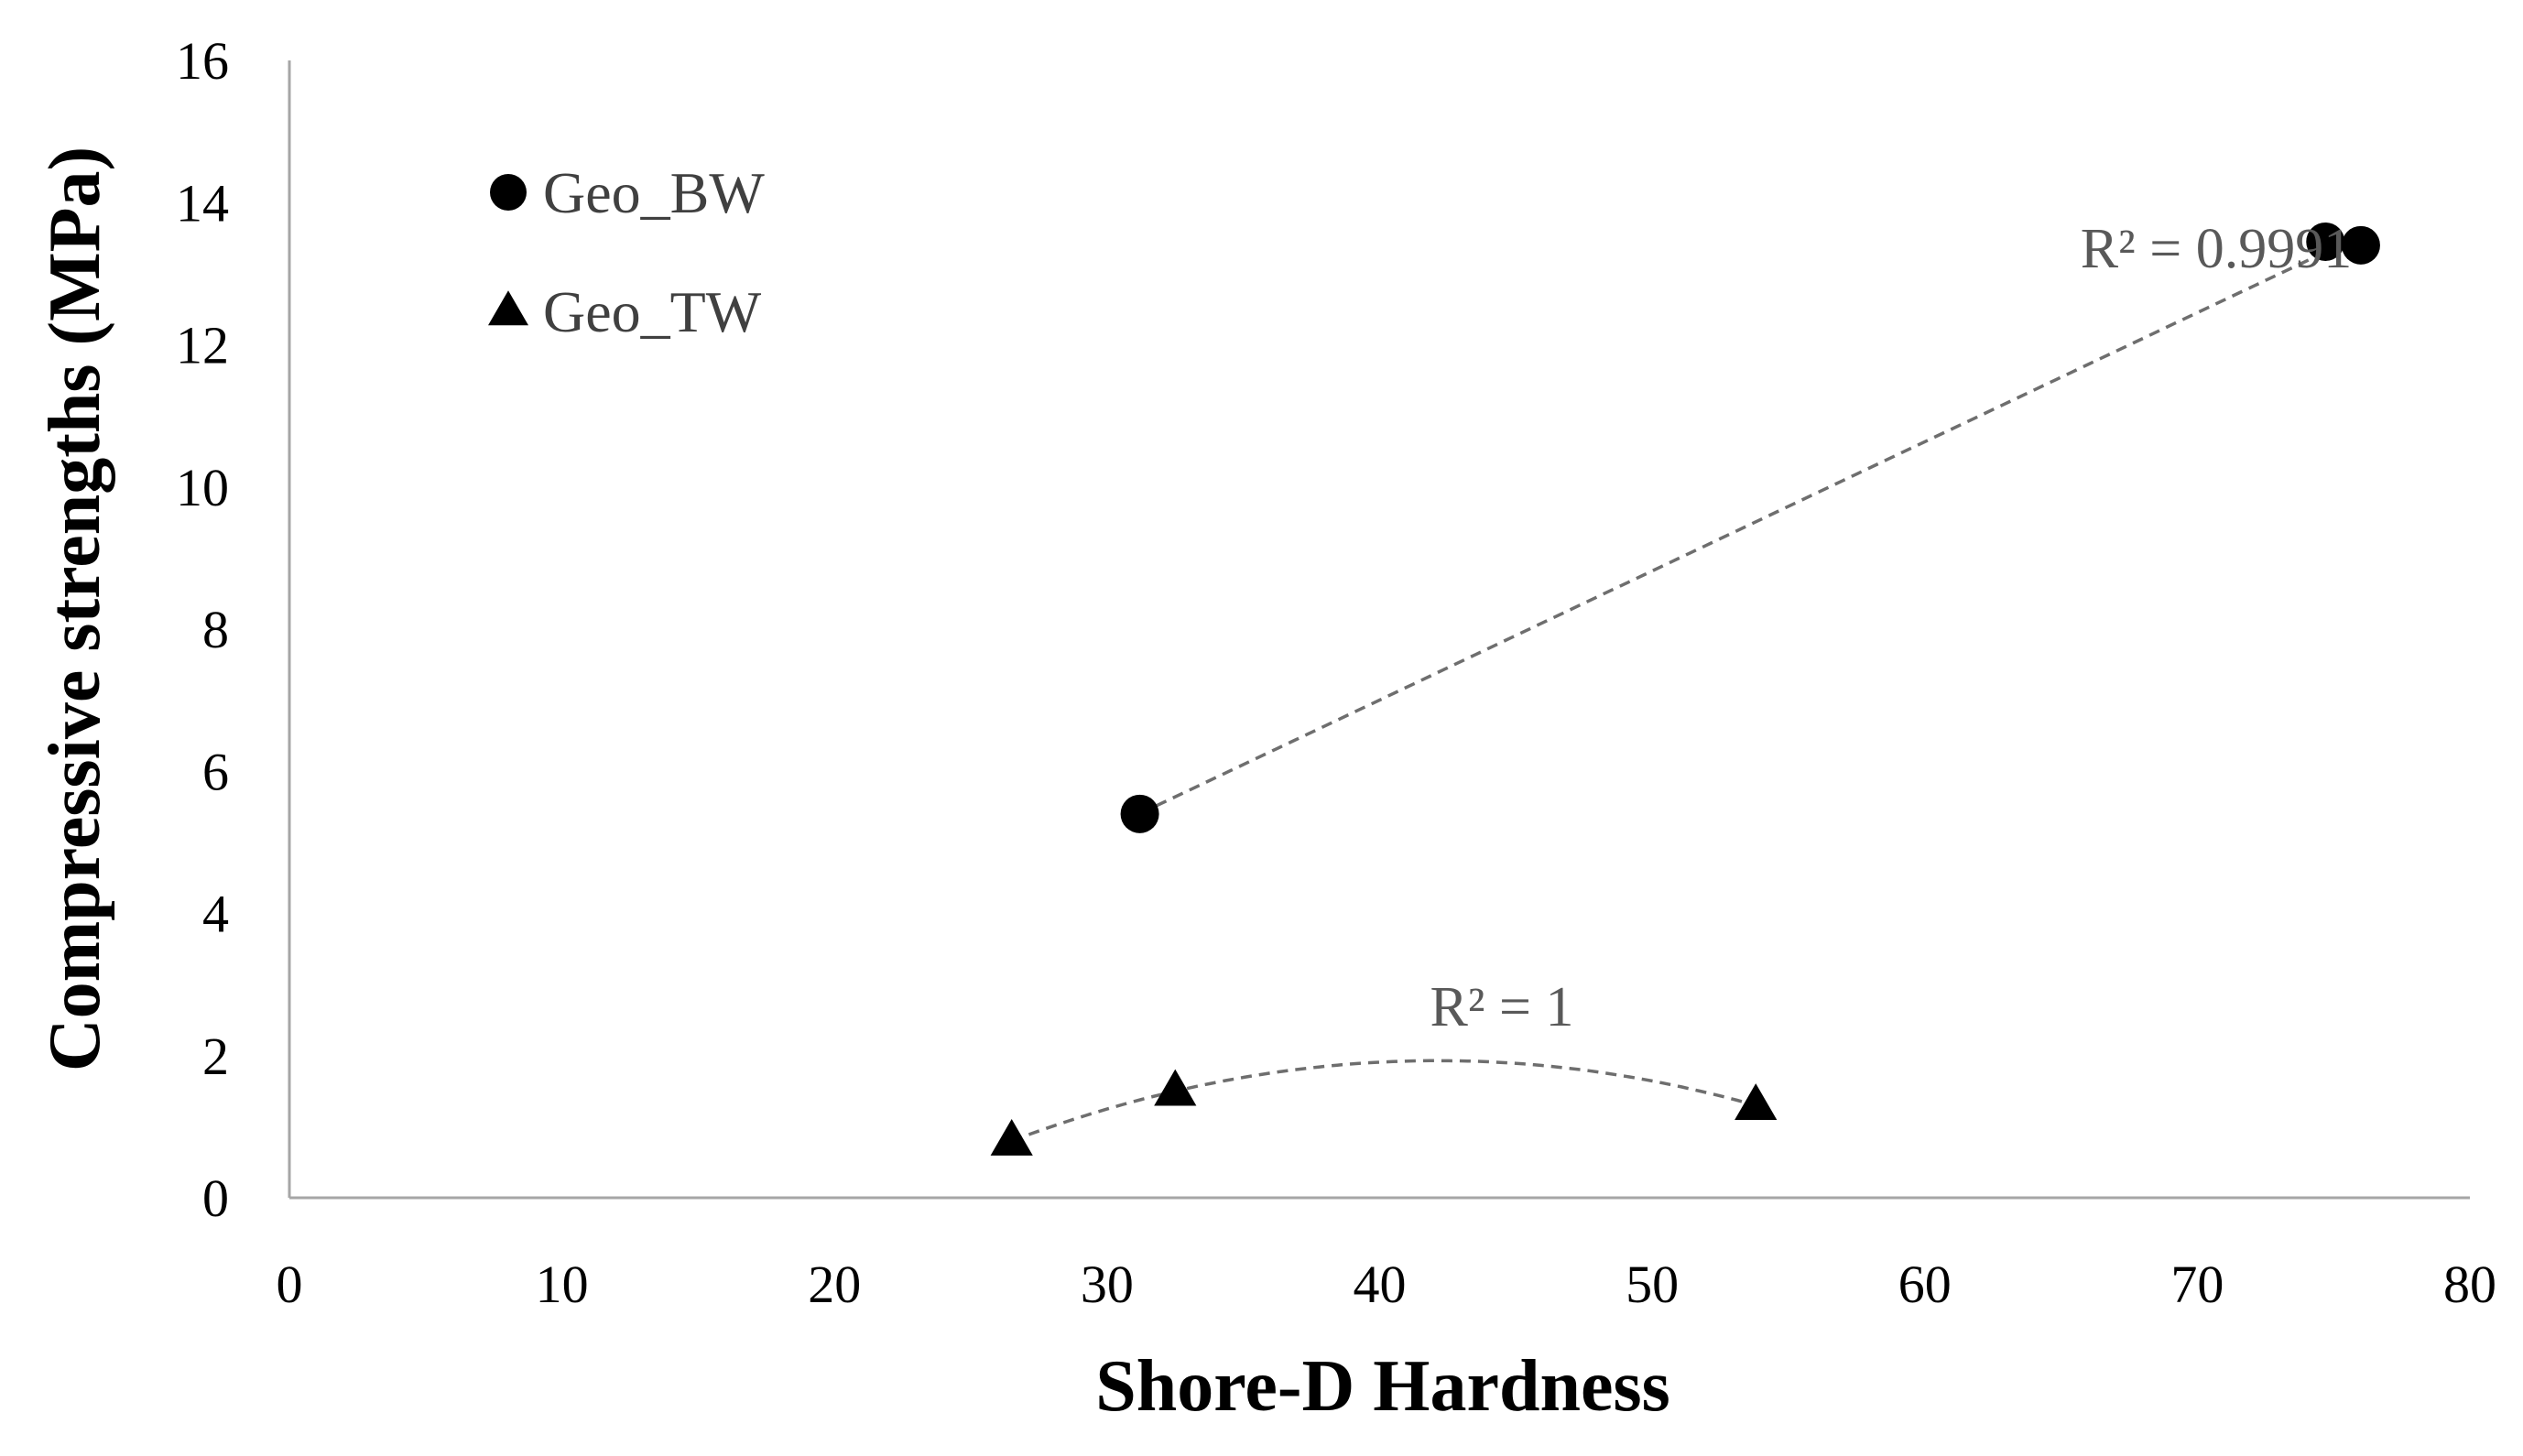 This screenshot has width=2523, height=1456. I want to click on x-tick-labels: 0 10 20 30 40 50 60 70 80, so click(1387, 1284).